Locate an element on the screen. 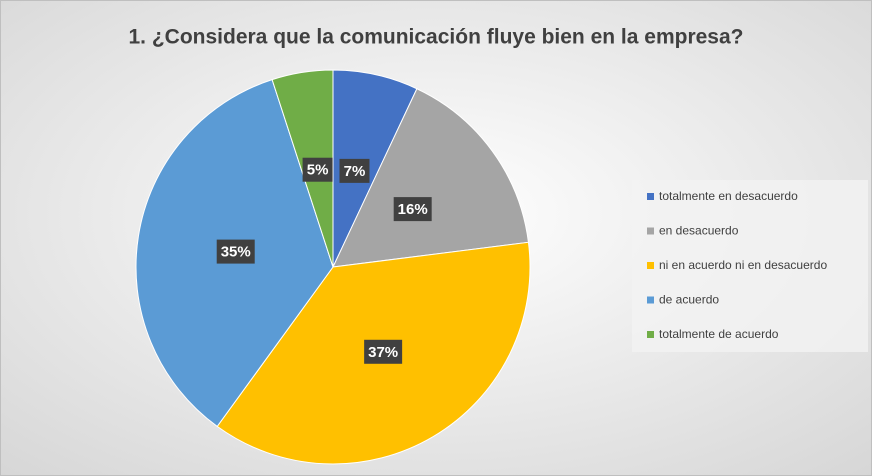  data-label: 7% is located at coordinates (355, 171).